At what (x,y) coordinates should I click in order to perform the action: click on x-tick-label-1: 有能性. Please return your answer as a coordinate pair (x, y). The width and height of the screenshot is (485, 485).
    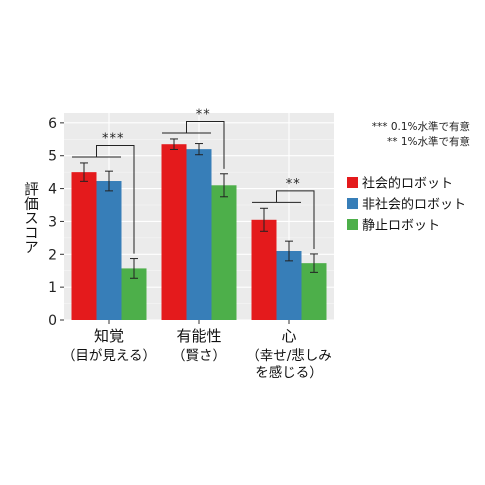
    Looking at the image, I should click on (198, 336).